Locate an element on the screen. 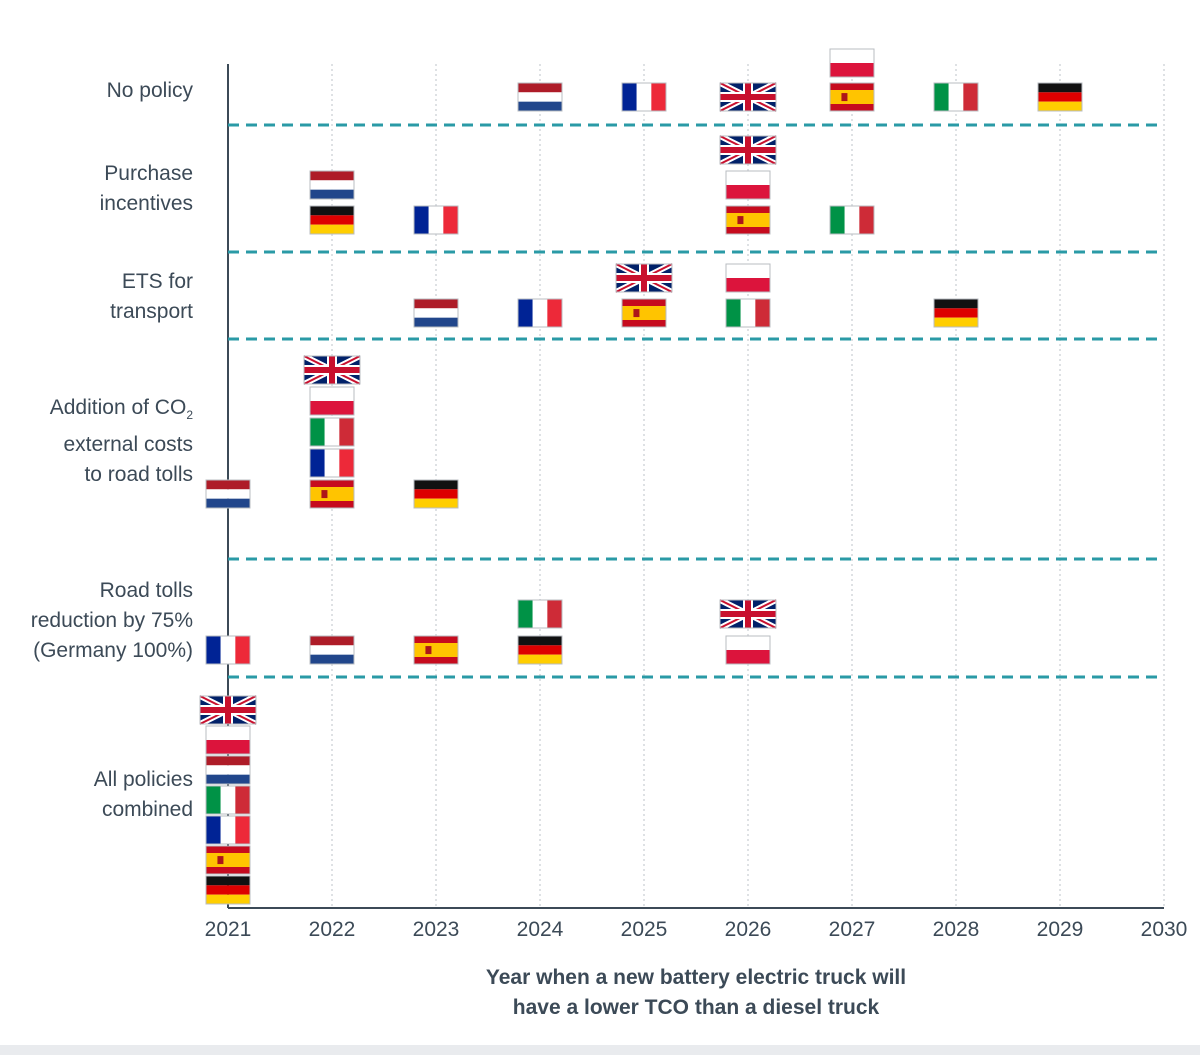 The image size is (1200, 1055). row-label-line: All policies is located at coordinates (143, 779).